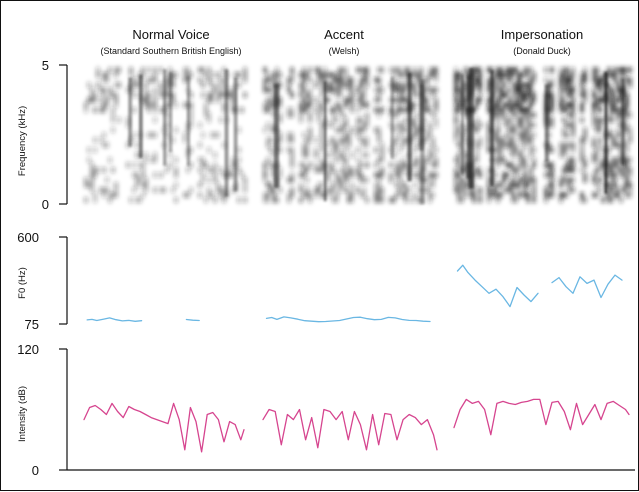  Describe the element at coordinates (350, 136) in the screenshot. I see `spectrogram-accent` at that location.